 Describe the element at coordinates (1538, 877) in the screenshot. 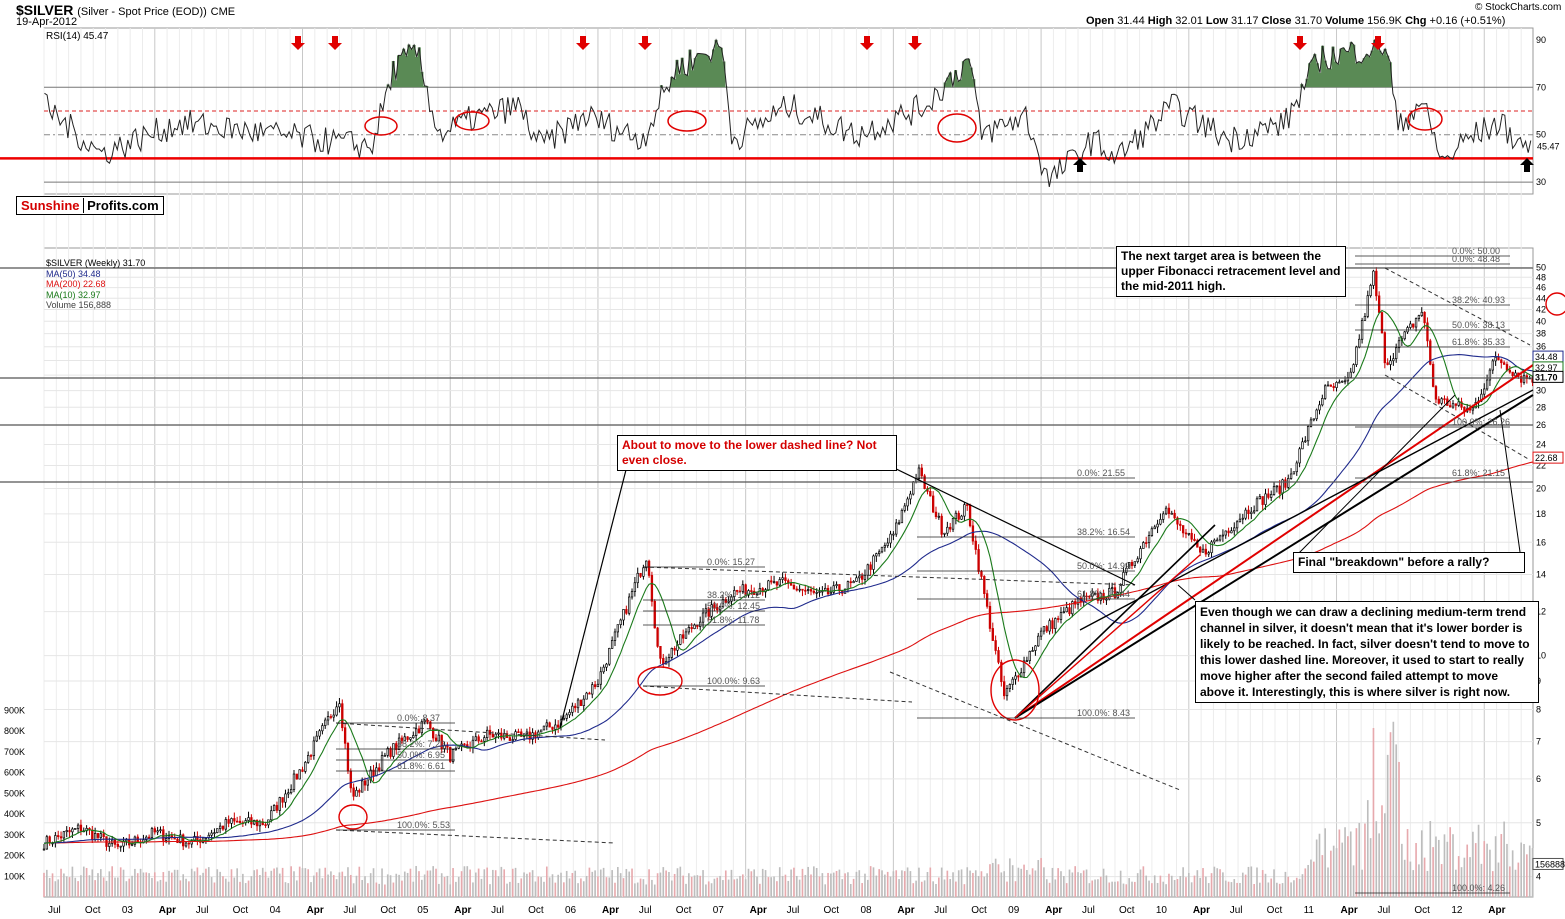

I see `price-tick-label: 4` at that location.